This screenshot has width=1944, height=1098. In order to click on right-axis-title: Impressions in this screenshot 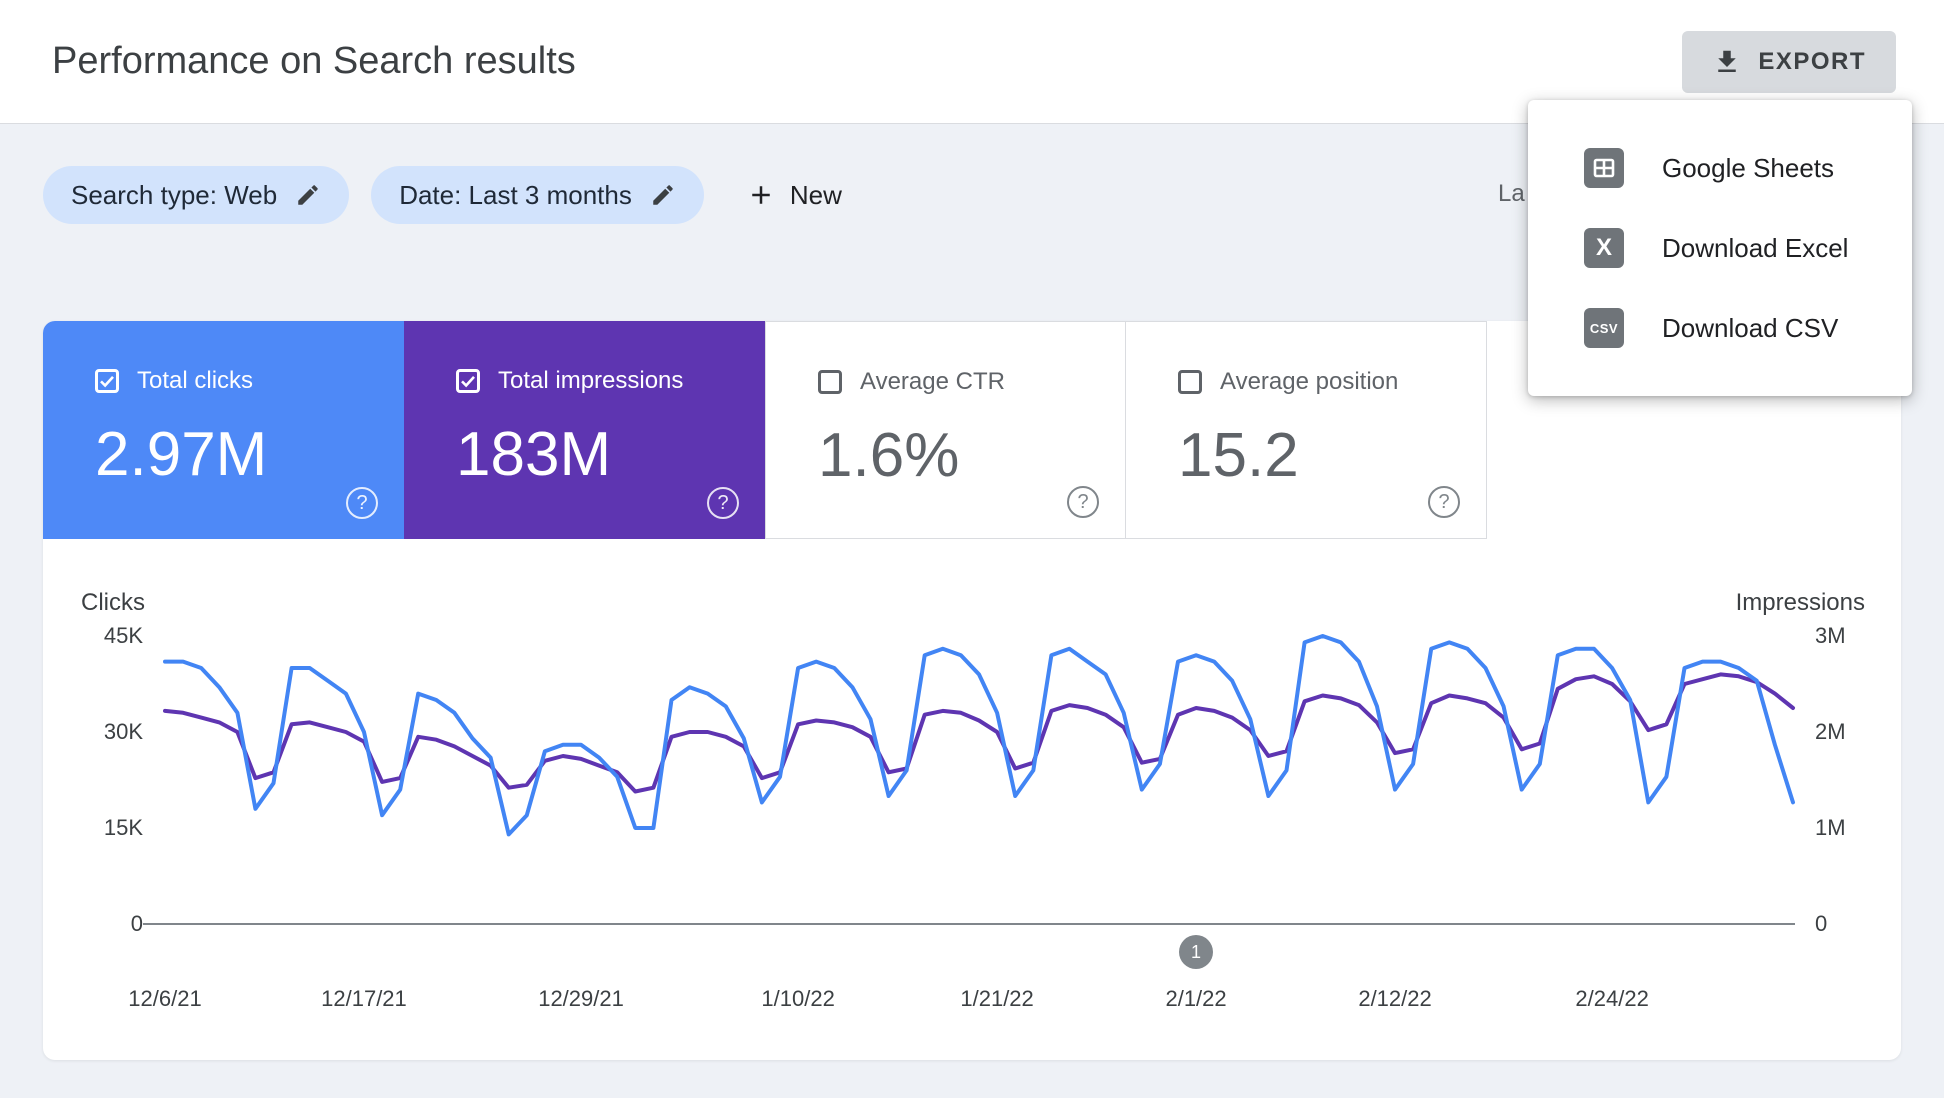, I will do `click(1800, 602)`.